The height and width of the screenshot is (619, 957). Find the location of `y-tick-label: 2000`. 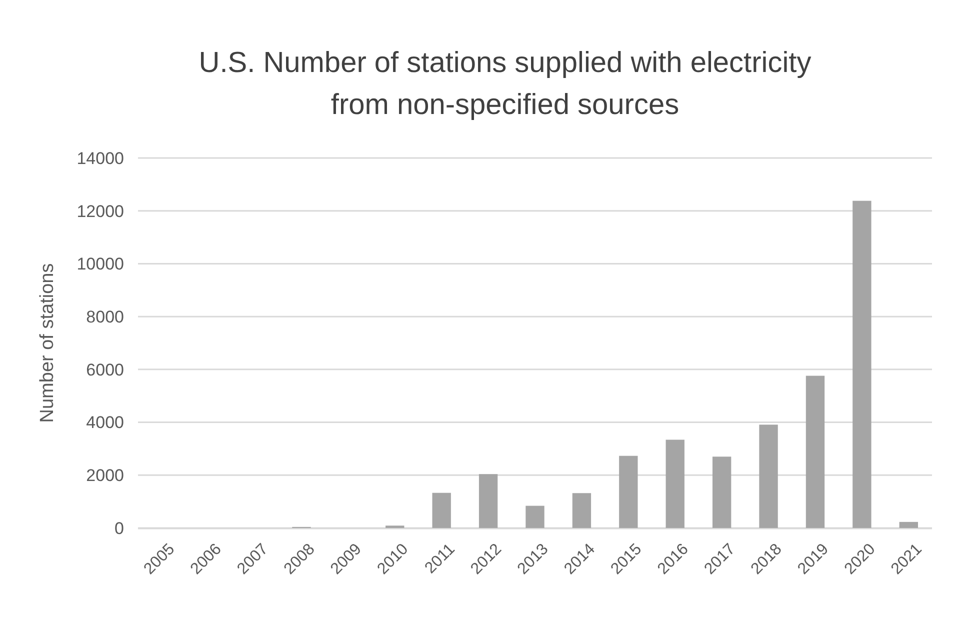

y-tick-label: 2000 is located at coordinates (105, 476).